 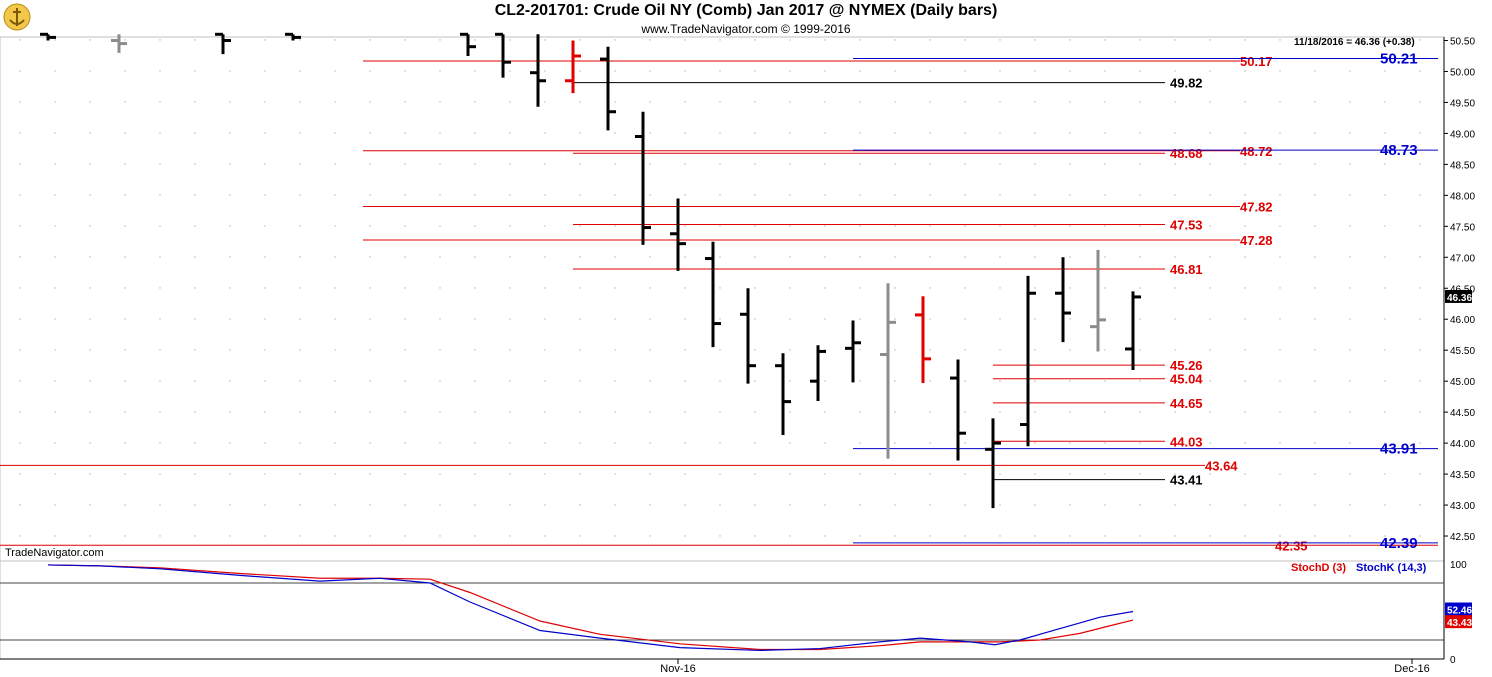 What do you see at coordinates (1462, 351) in the screenshot?
I see `y-tick-label: 45.50` at bounding box center [1462, 351].